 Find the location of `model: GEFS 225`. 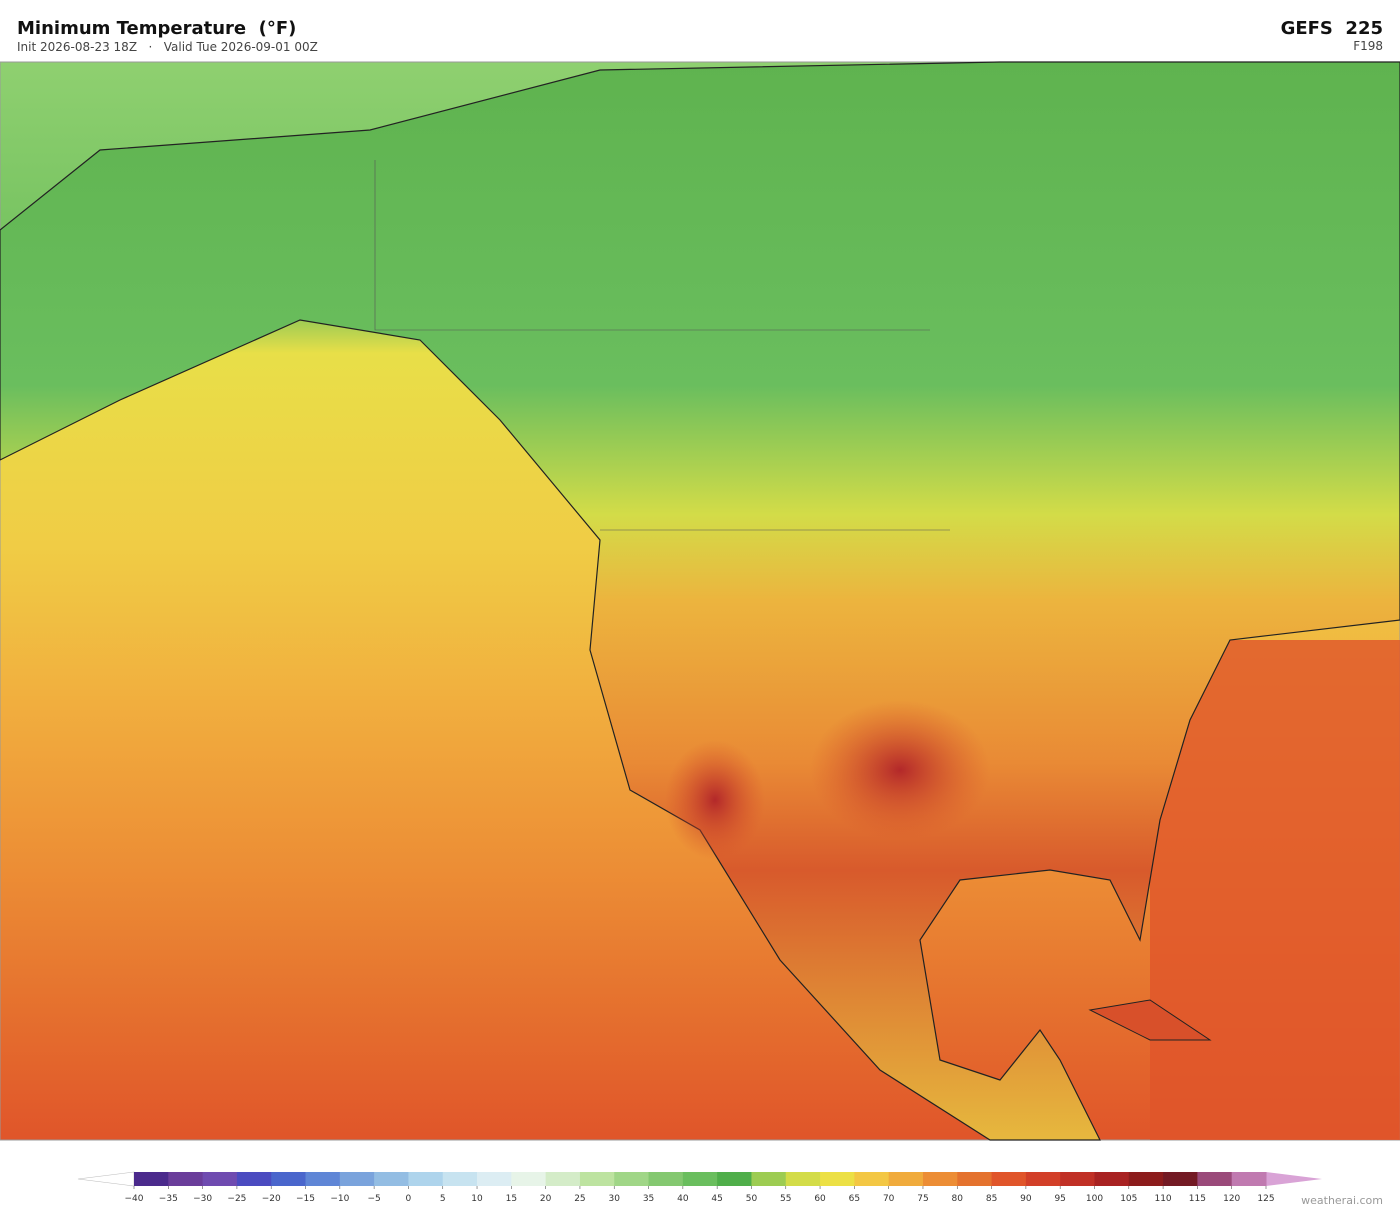

model: GEFS 225 is located at coordinates (1332, 28).